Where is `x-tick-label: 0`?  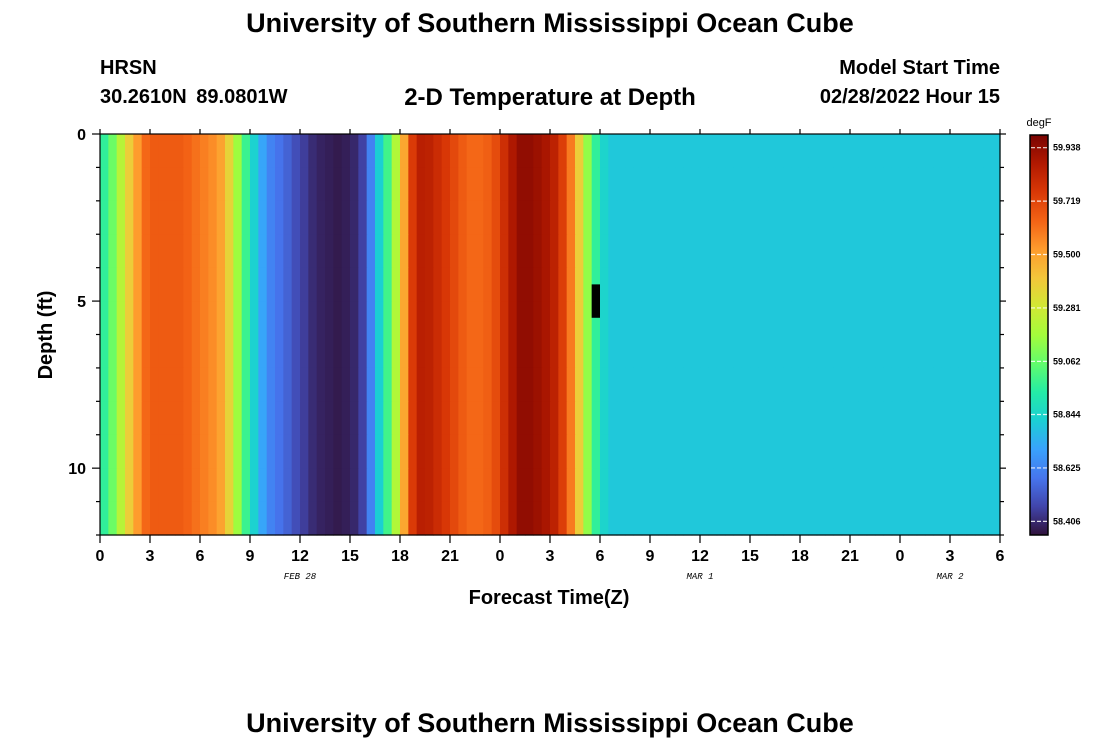 x-tick-label: 0 is located at coordinates (500, 556).